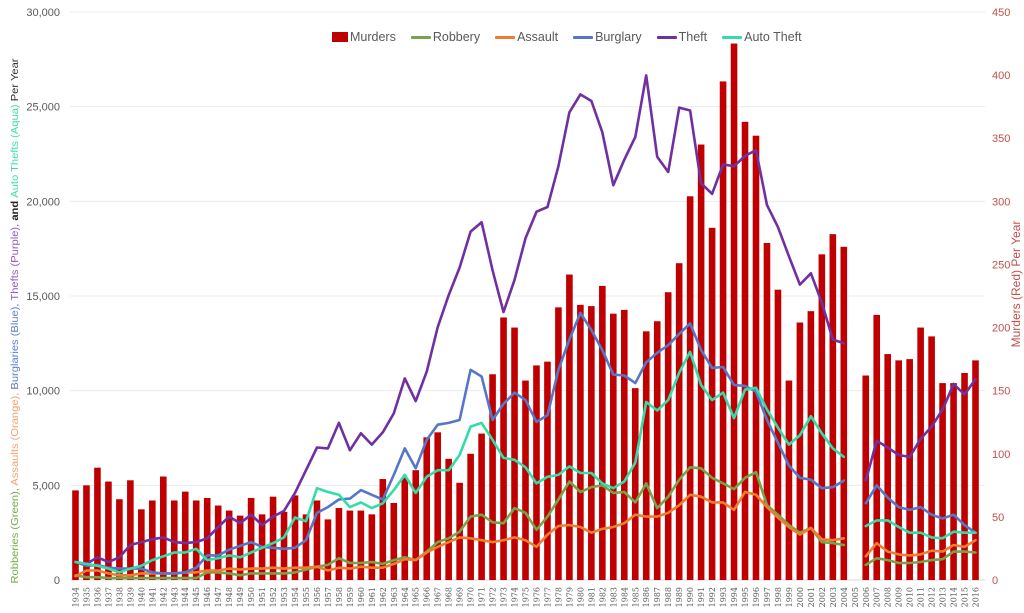 The image size is (1024, 613). I want to click on legend-label: Assault, so click(538, 37).